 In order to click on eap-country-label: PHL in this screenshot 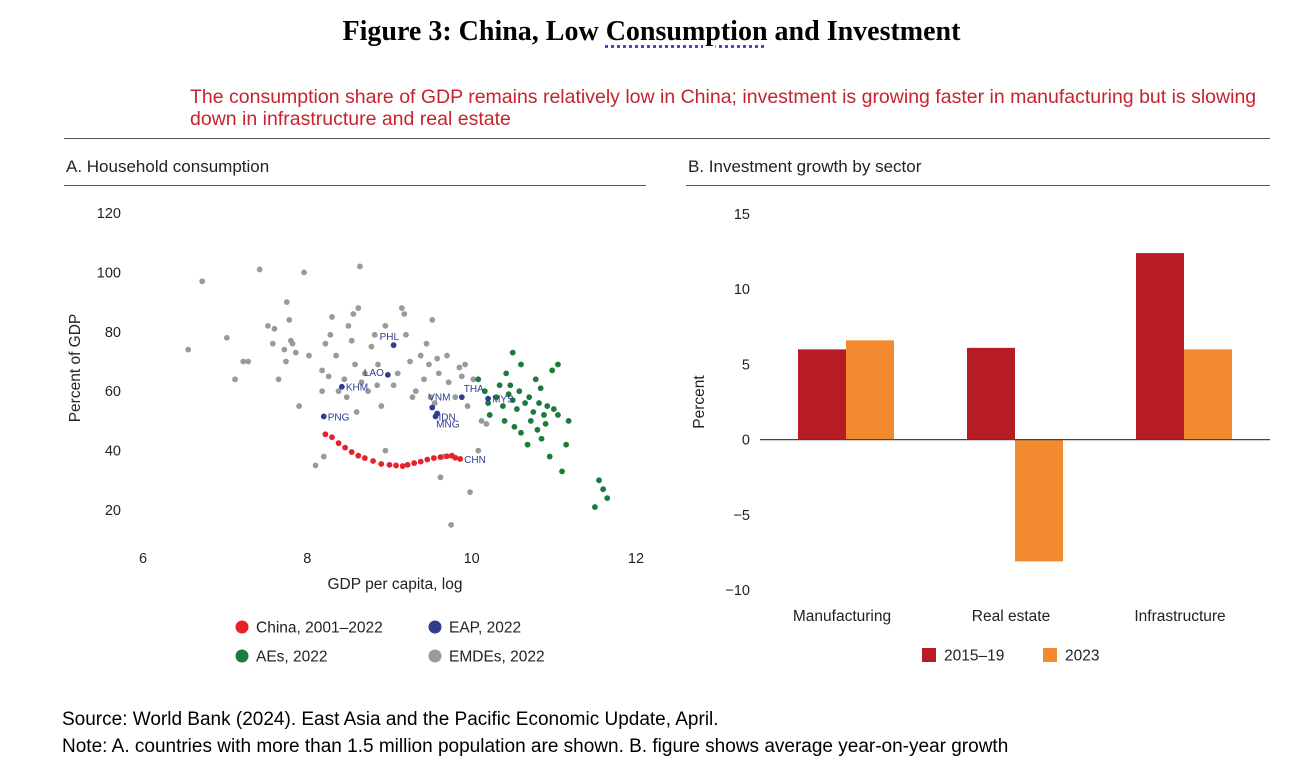, I will do `click(390, 337)`.